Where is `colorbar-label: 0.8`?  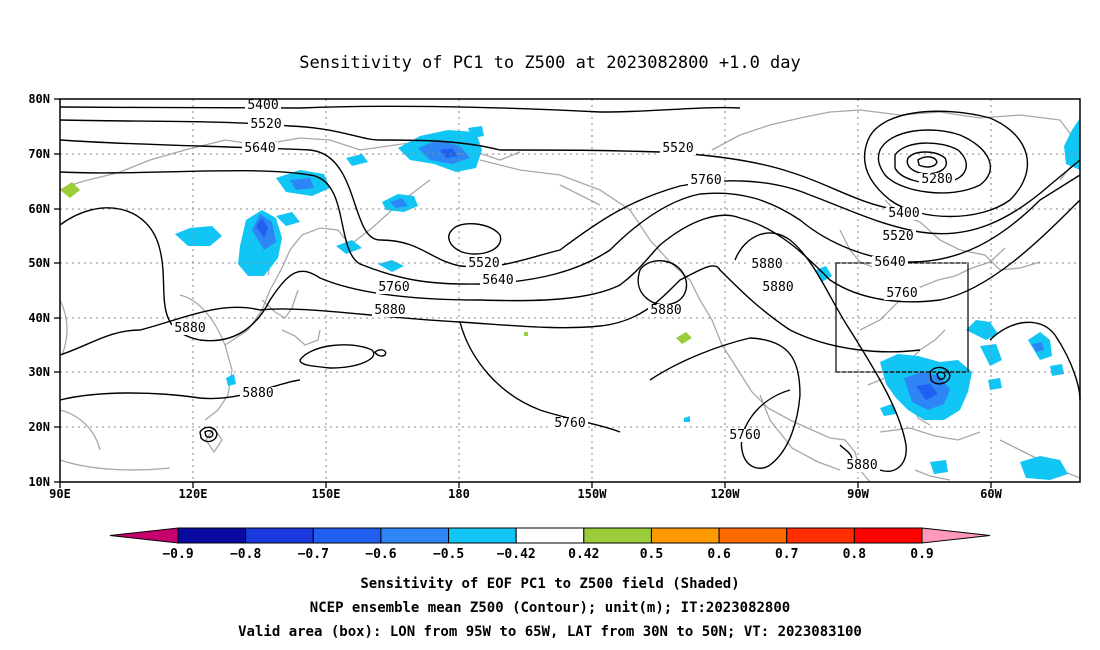 colorbar-label: 0.8 is located at coordinates (855, 554).